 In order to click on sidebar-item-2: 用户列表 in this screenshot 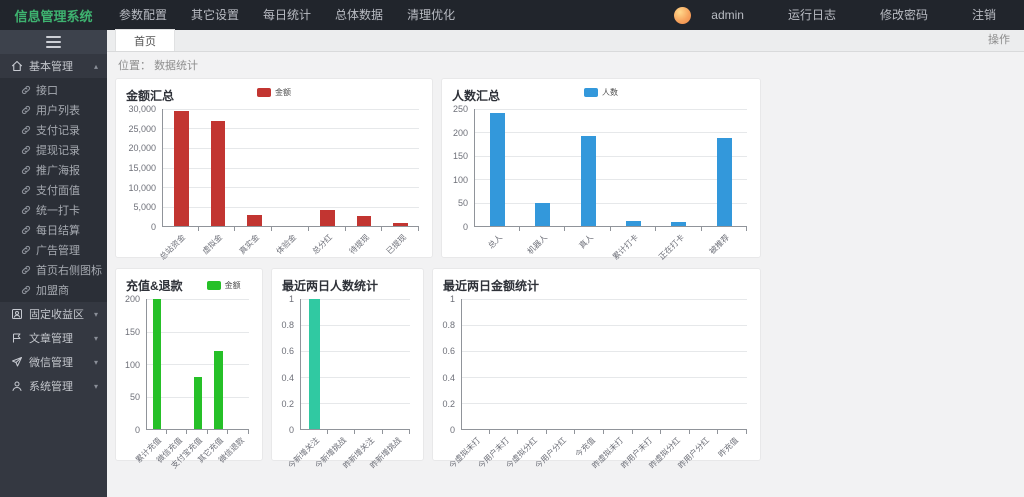, I will do `click(53, 110)`.